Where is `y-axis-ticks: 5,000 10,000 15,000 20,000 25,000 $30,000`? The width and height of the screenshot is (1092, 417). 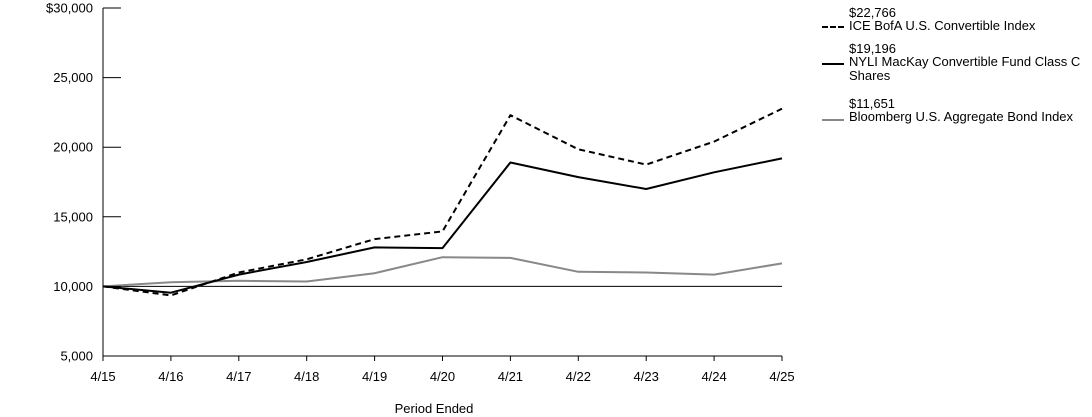 y-axis-ticks: 5,000 10,000 15,000 20,000 25,000 $30,000 is located at coordinates (83, 182).